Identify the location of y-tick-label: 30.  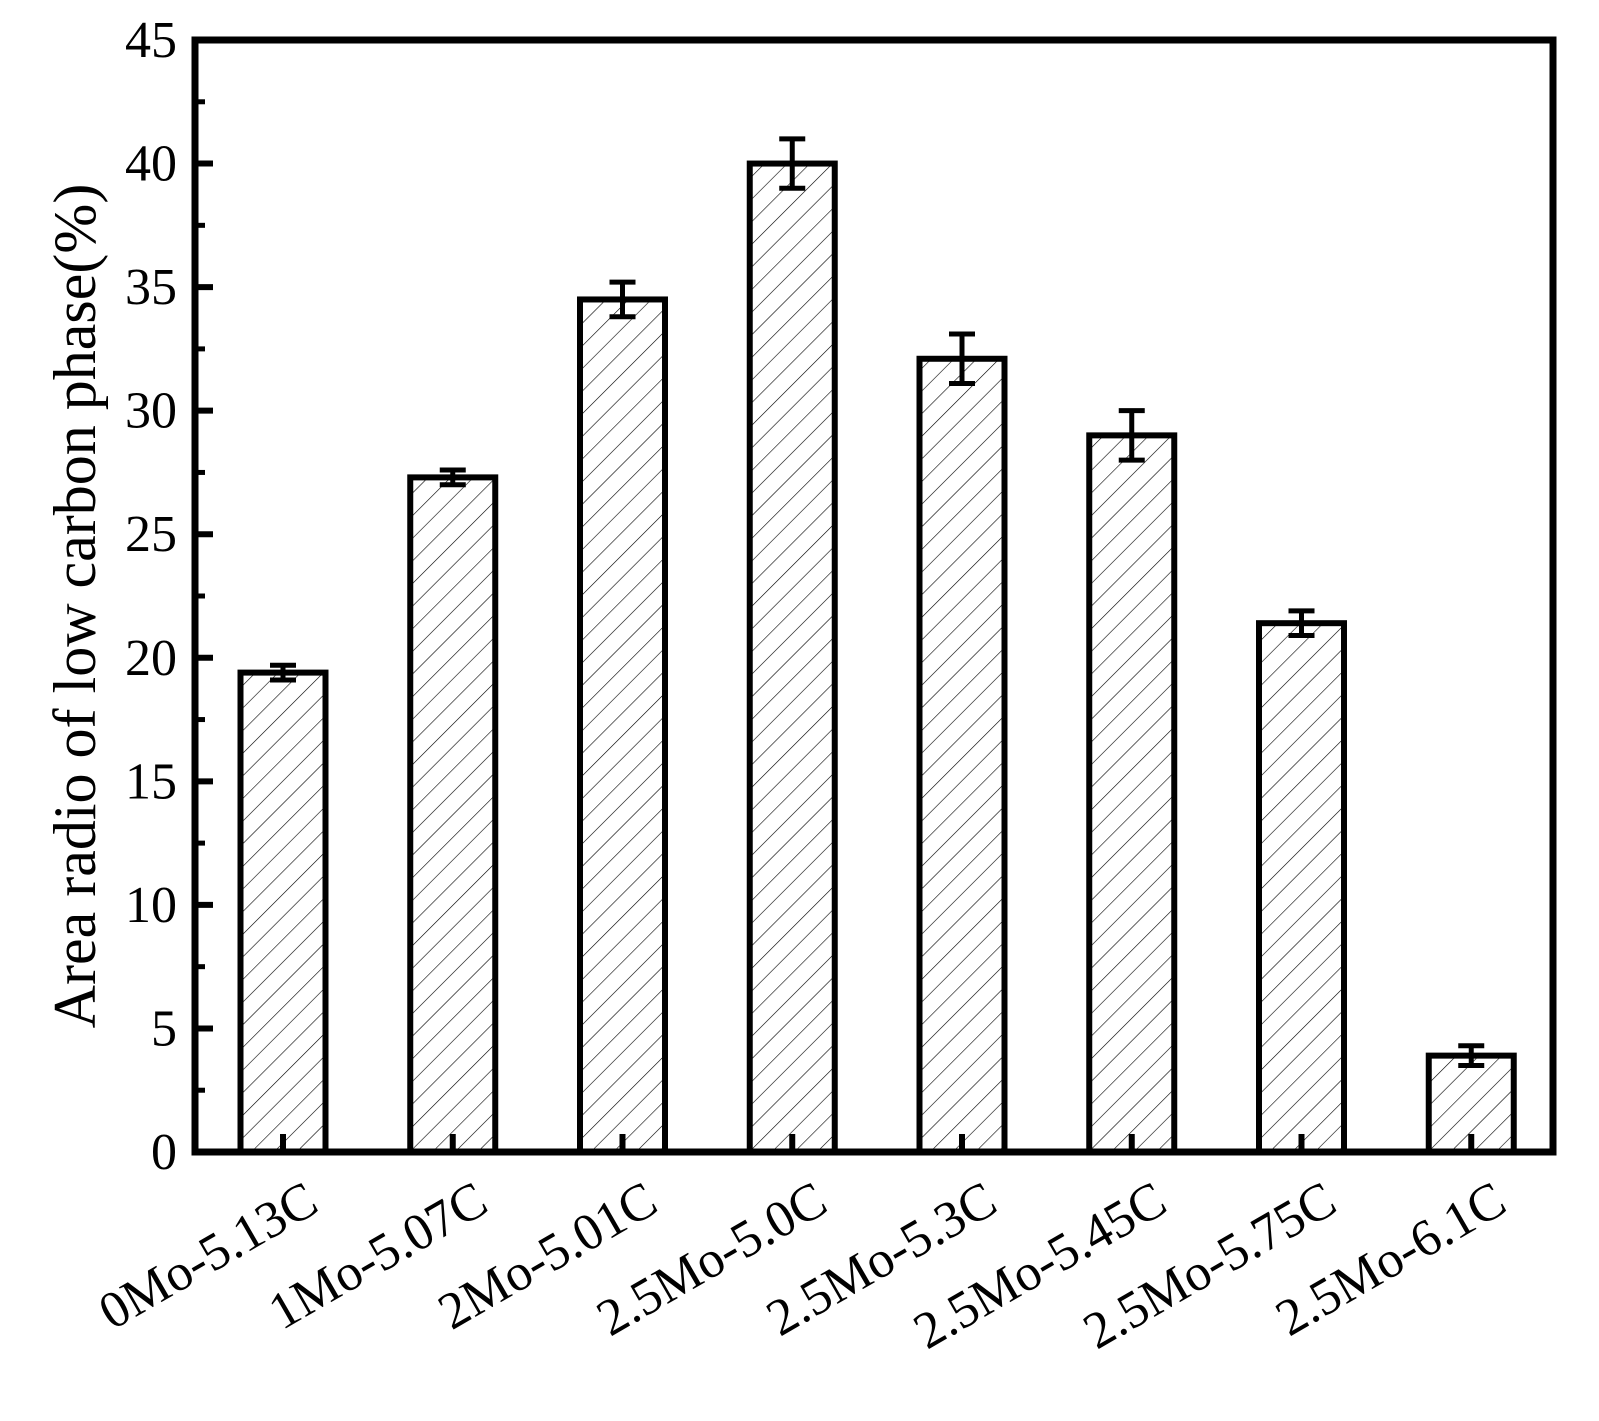
(151, 411).